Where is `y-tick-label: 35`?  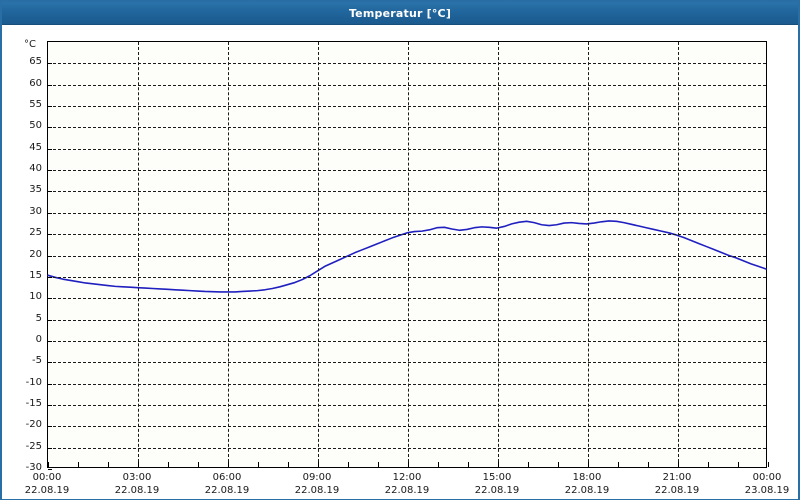
y-tick-label: 35 is located at coordinates (35, 190).